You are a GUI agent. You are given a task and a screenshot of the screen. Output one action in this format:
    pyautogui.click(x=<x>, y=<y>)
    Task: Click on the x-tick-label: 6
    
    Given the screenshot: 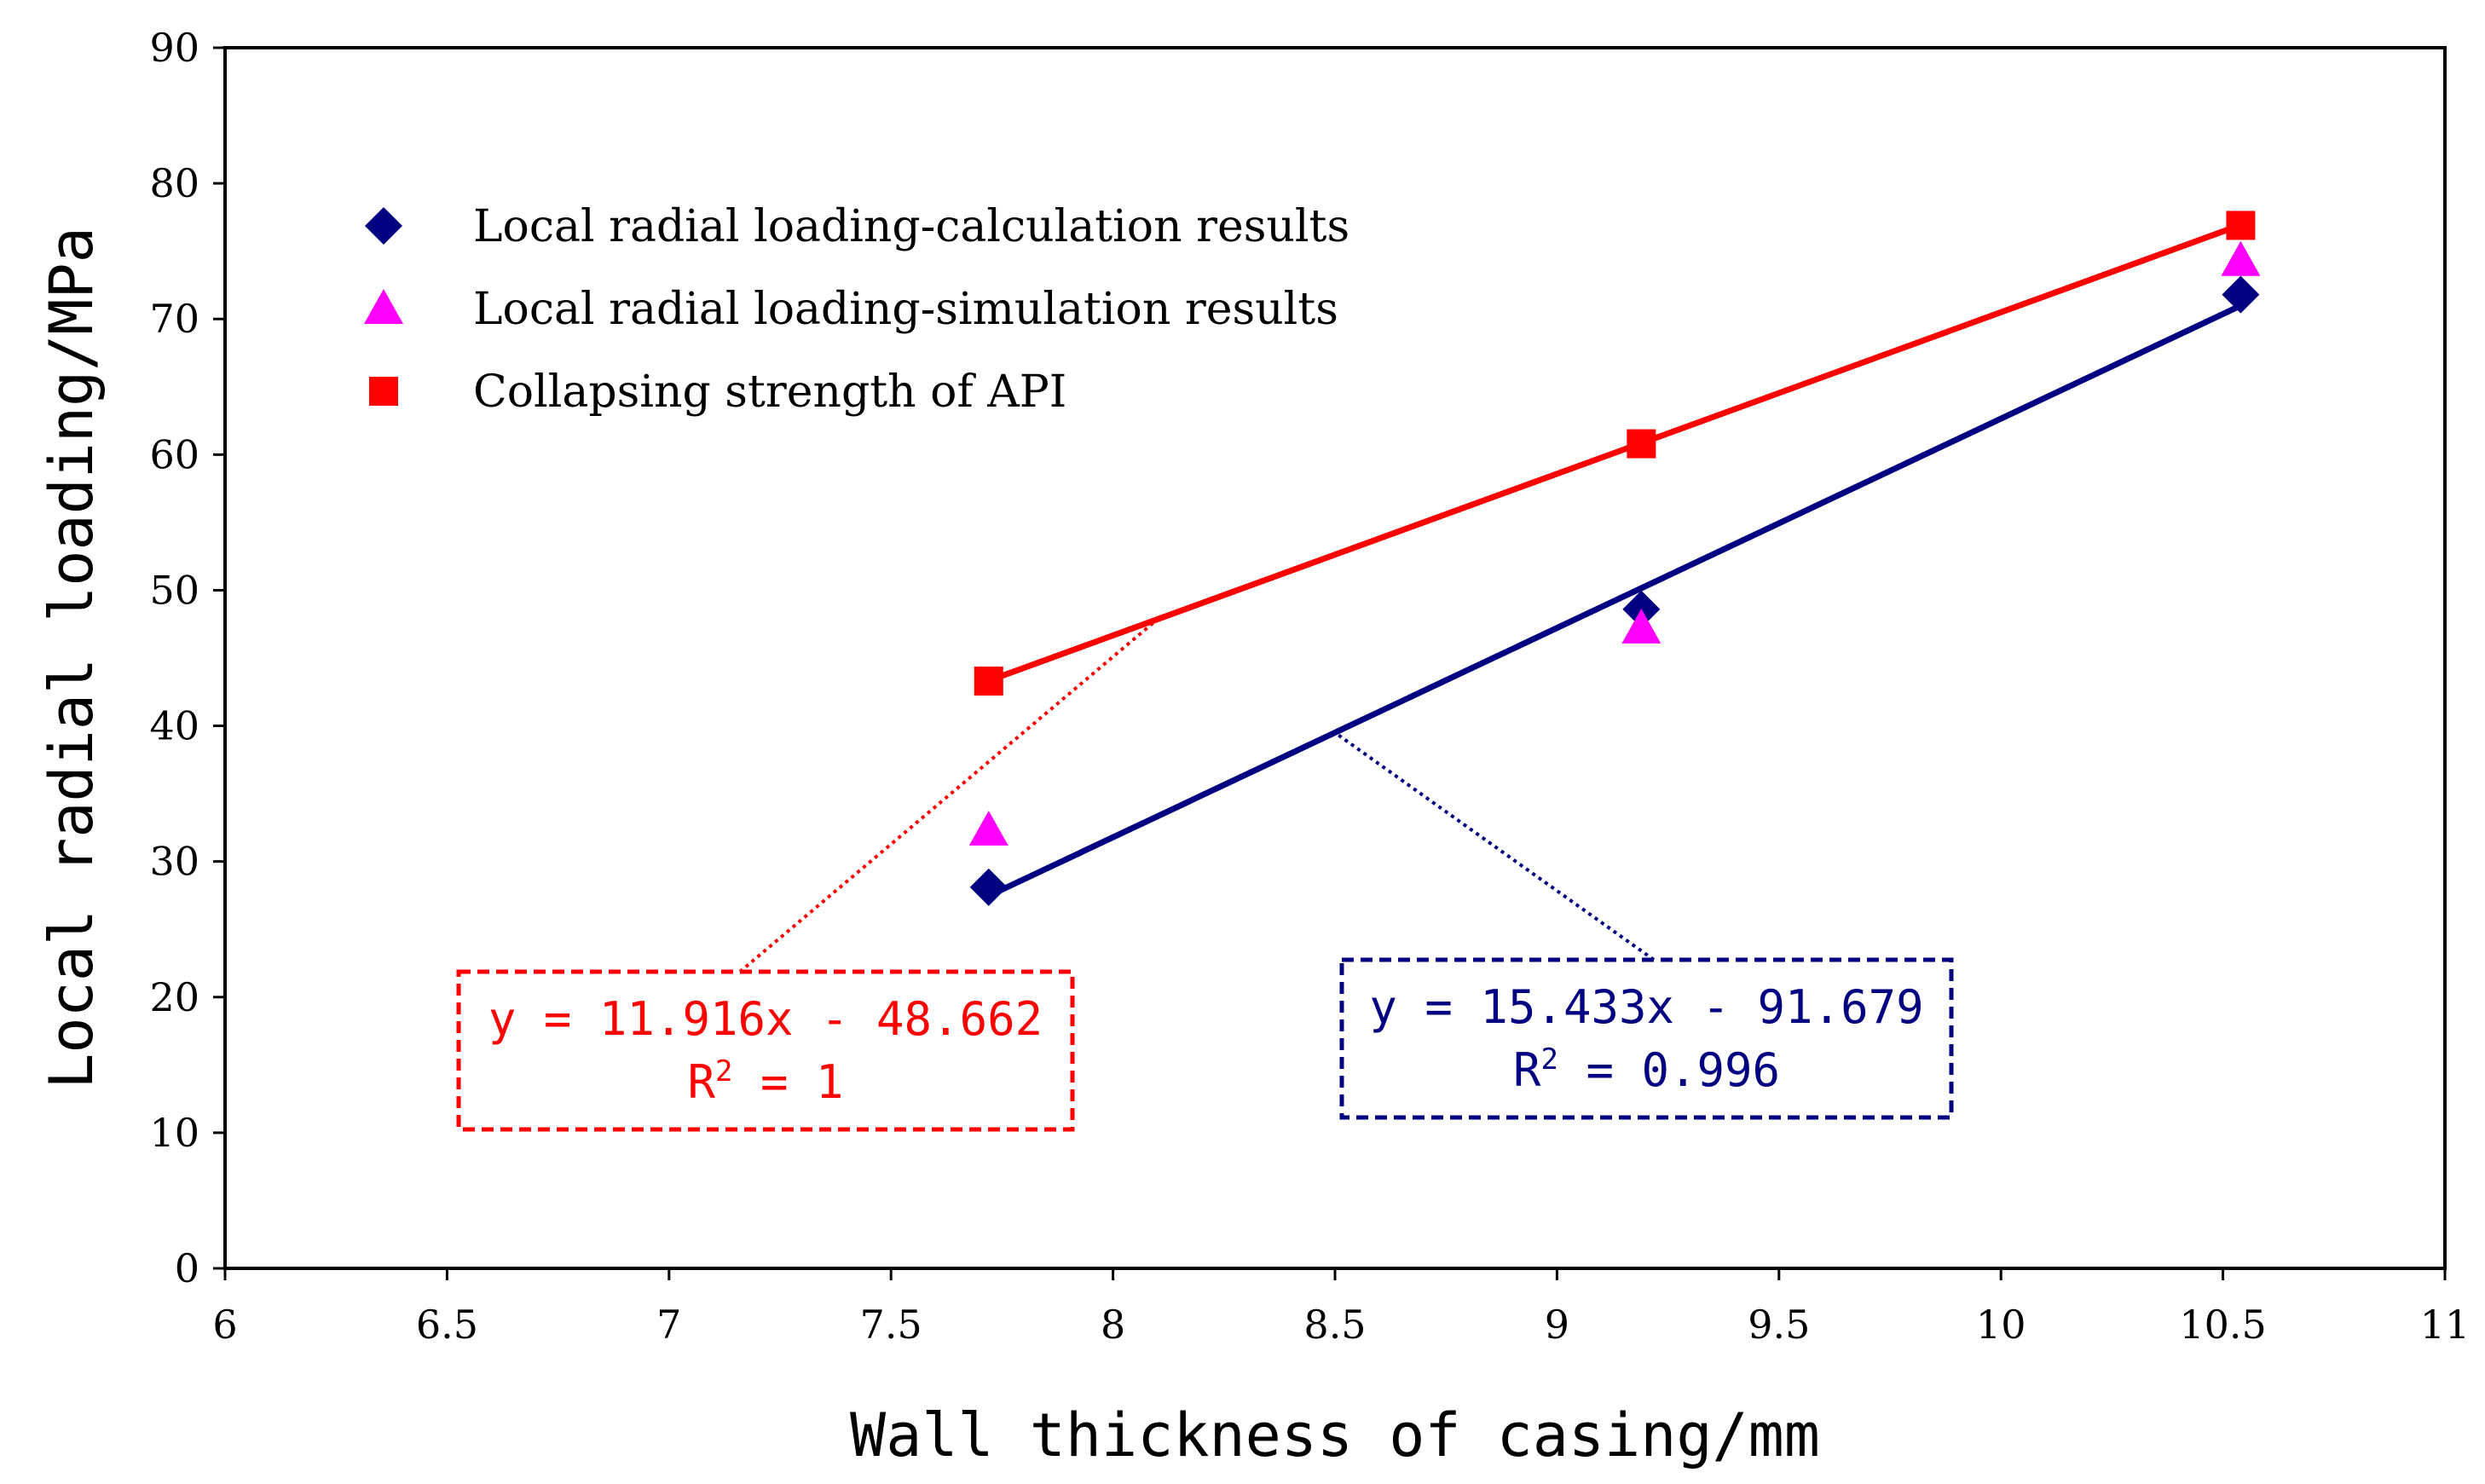 What is the action you would take?
    pyautogui.click(x=224, y=1325)
    